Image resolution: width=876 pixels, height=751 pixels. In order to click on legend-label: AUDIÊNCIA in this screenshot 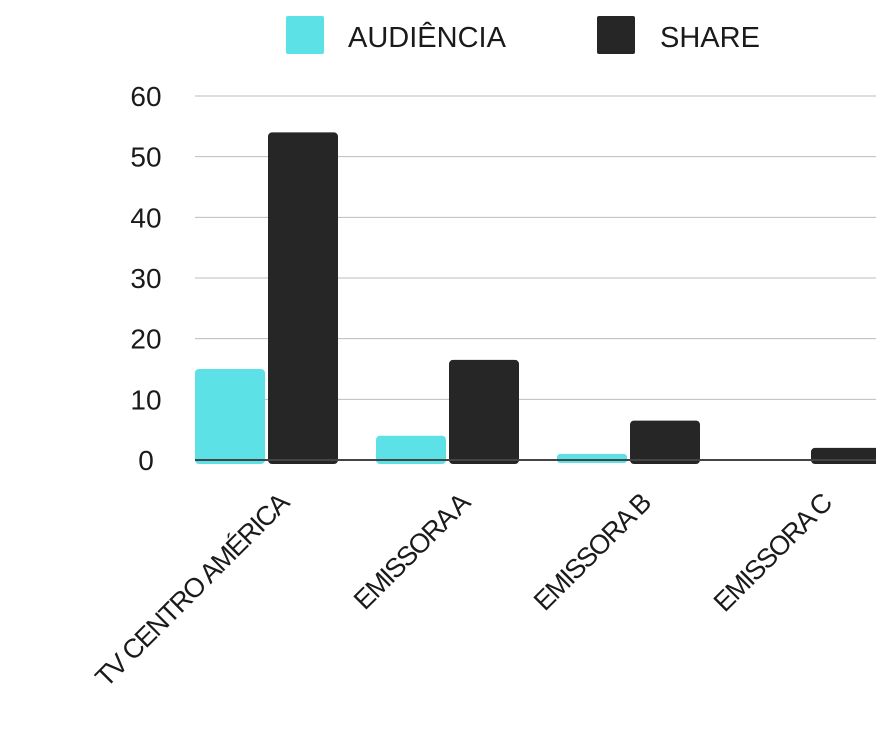, I will do `click(427, 37)`.